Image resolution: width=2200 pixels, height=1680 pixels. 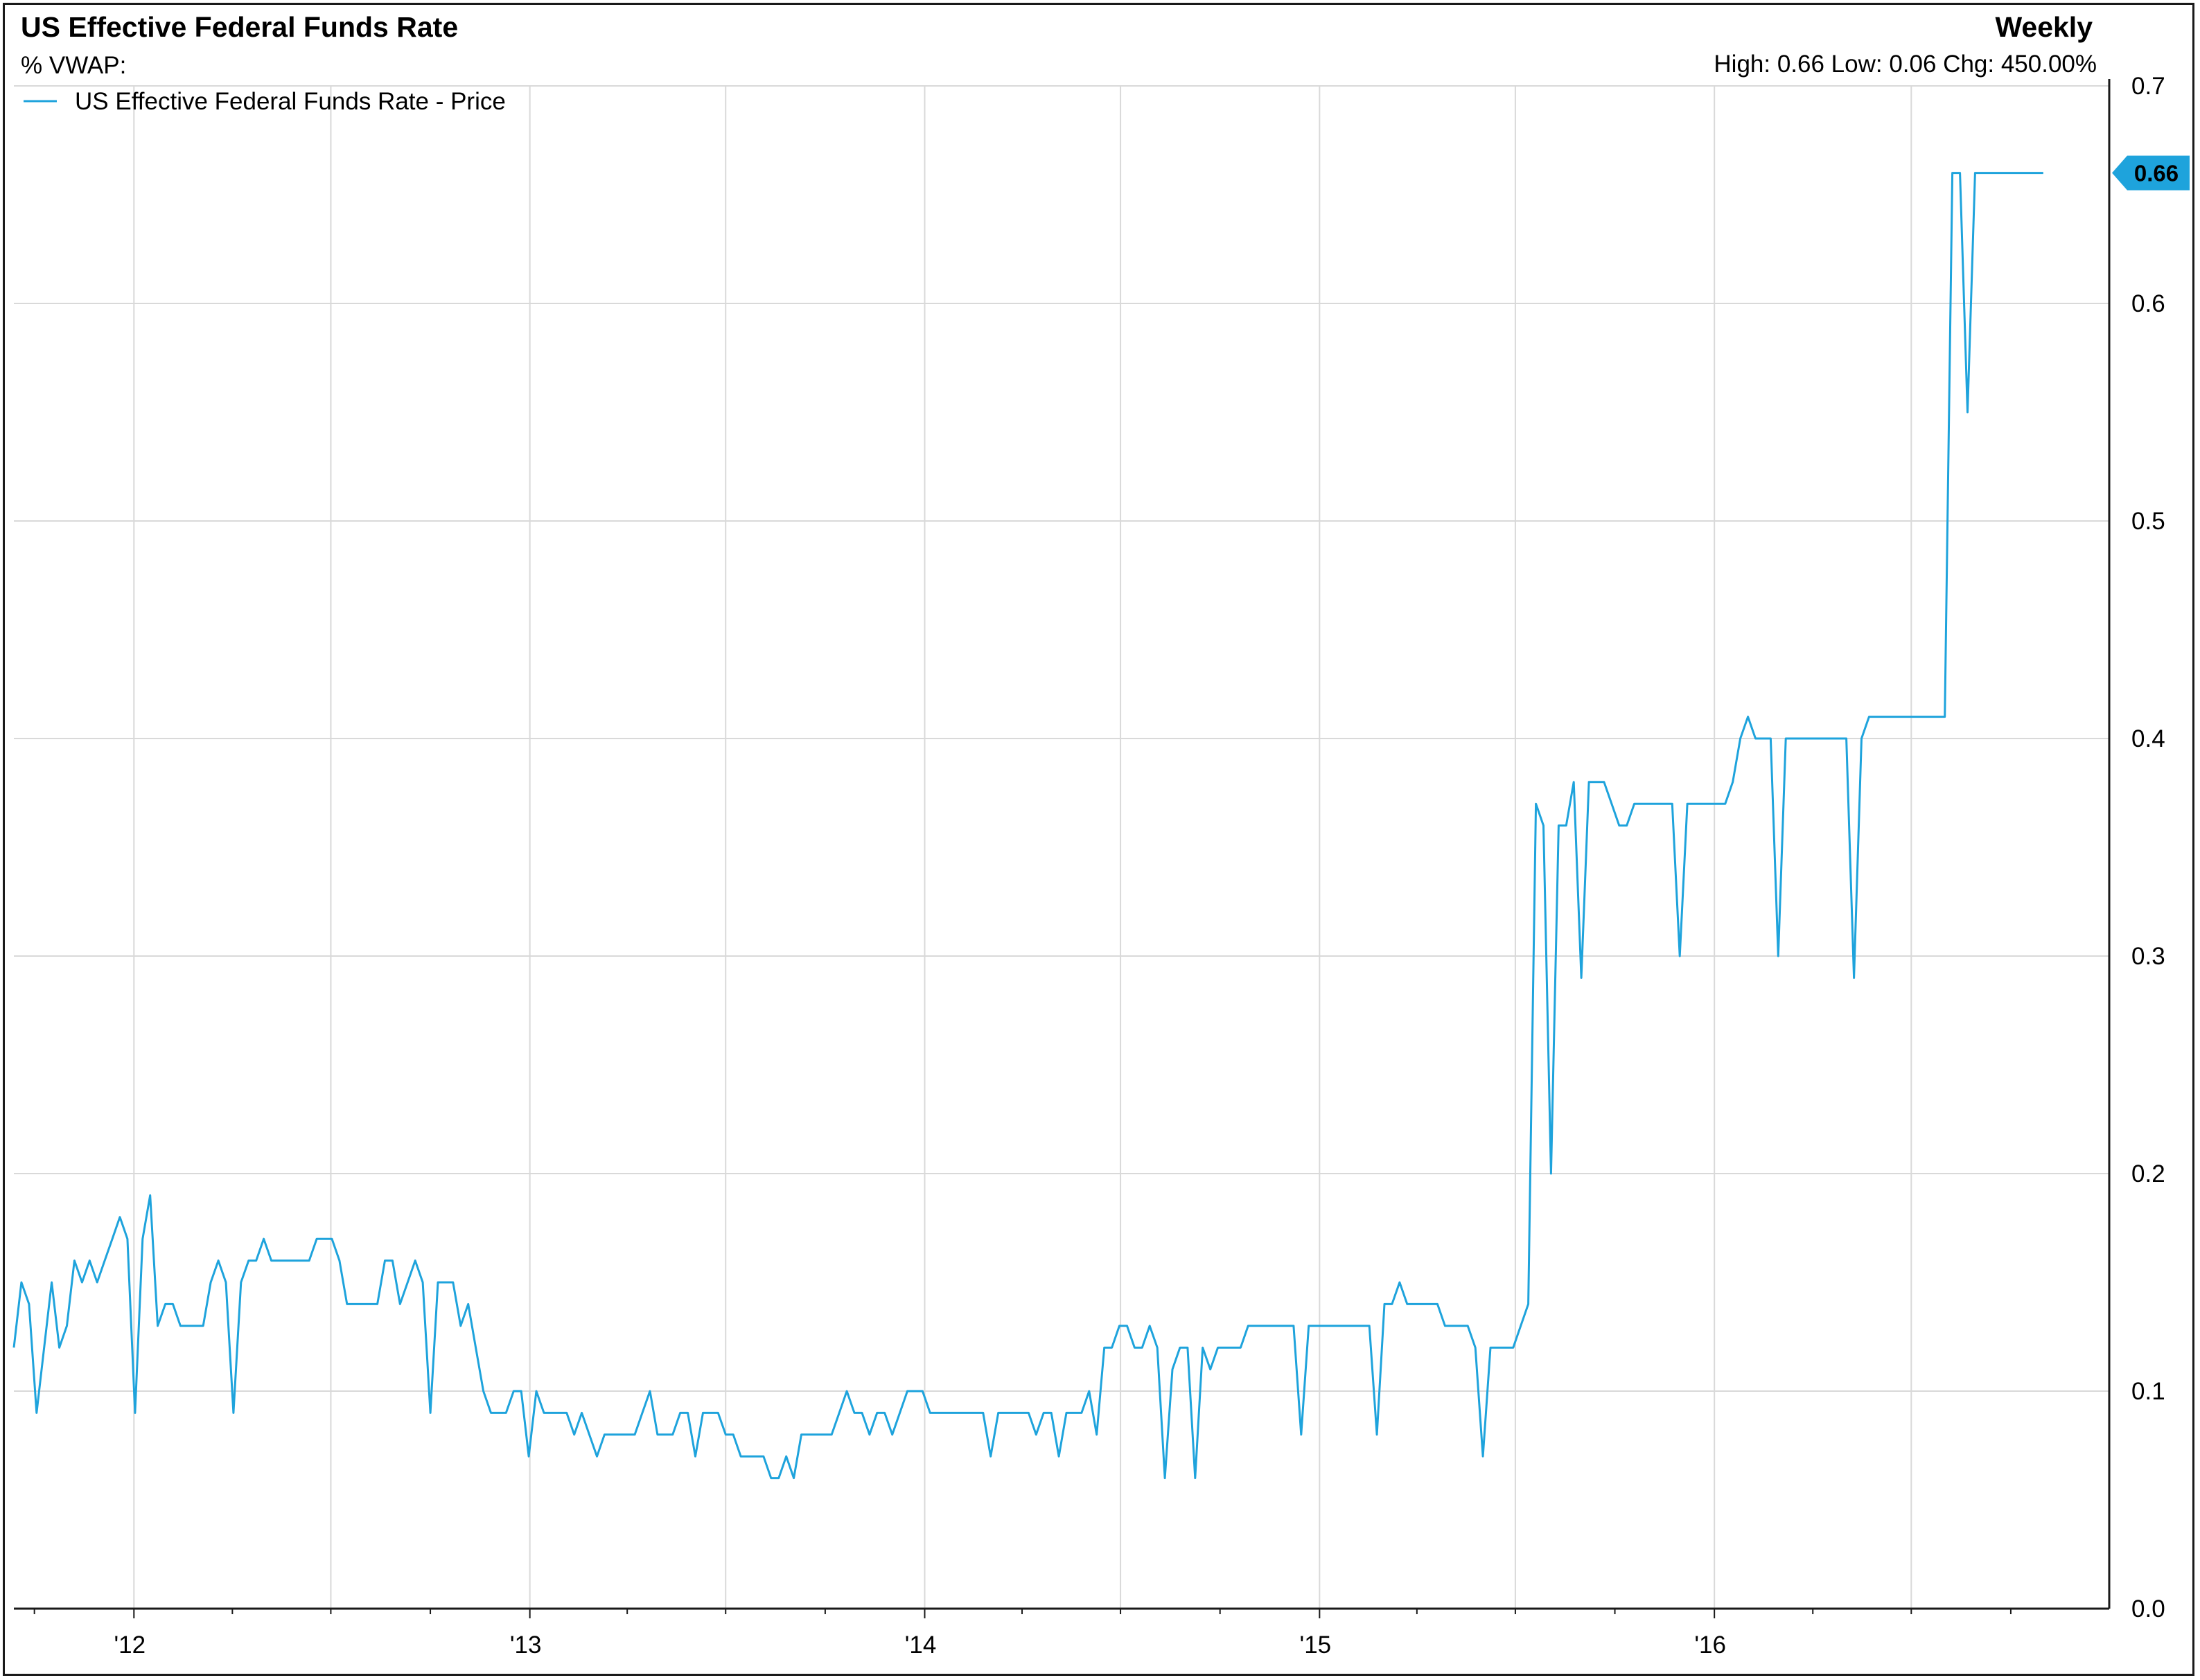 What do you see at coordinates (73, 65) in the screenshot?
I see `chart-subtitle: % VWAP:` at bounding box center [73, 65].